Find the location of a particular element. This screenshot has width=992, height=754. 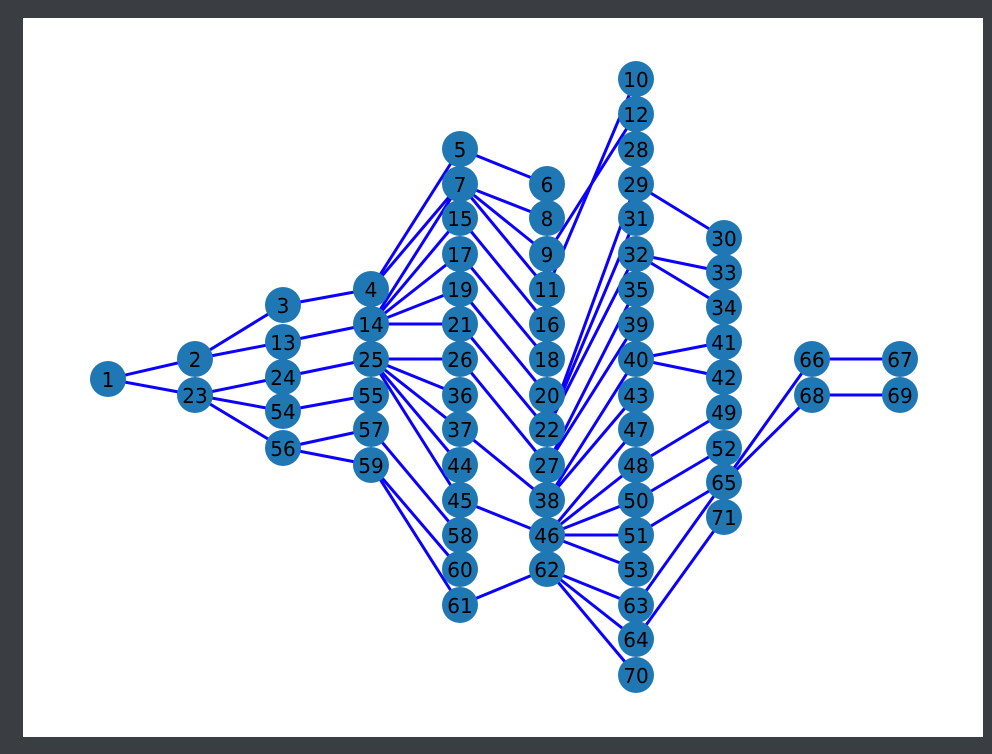

node-label: 3 is located at coordinates (283, 306).